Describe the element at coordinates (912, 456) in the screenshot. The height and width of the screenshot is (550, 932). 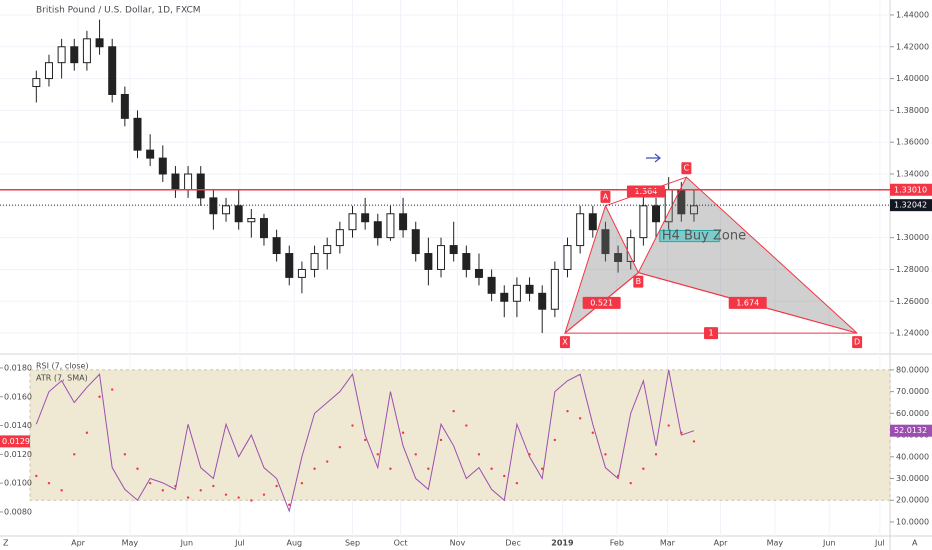
I see `y2-tick-label: 40.0000` at that location.